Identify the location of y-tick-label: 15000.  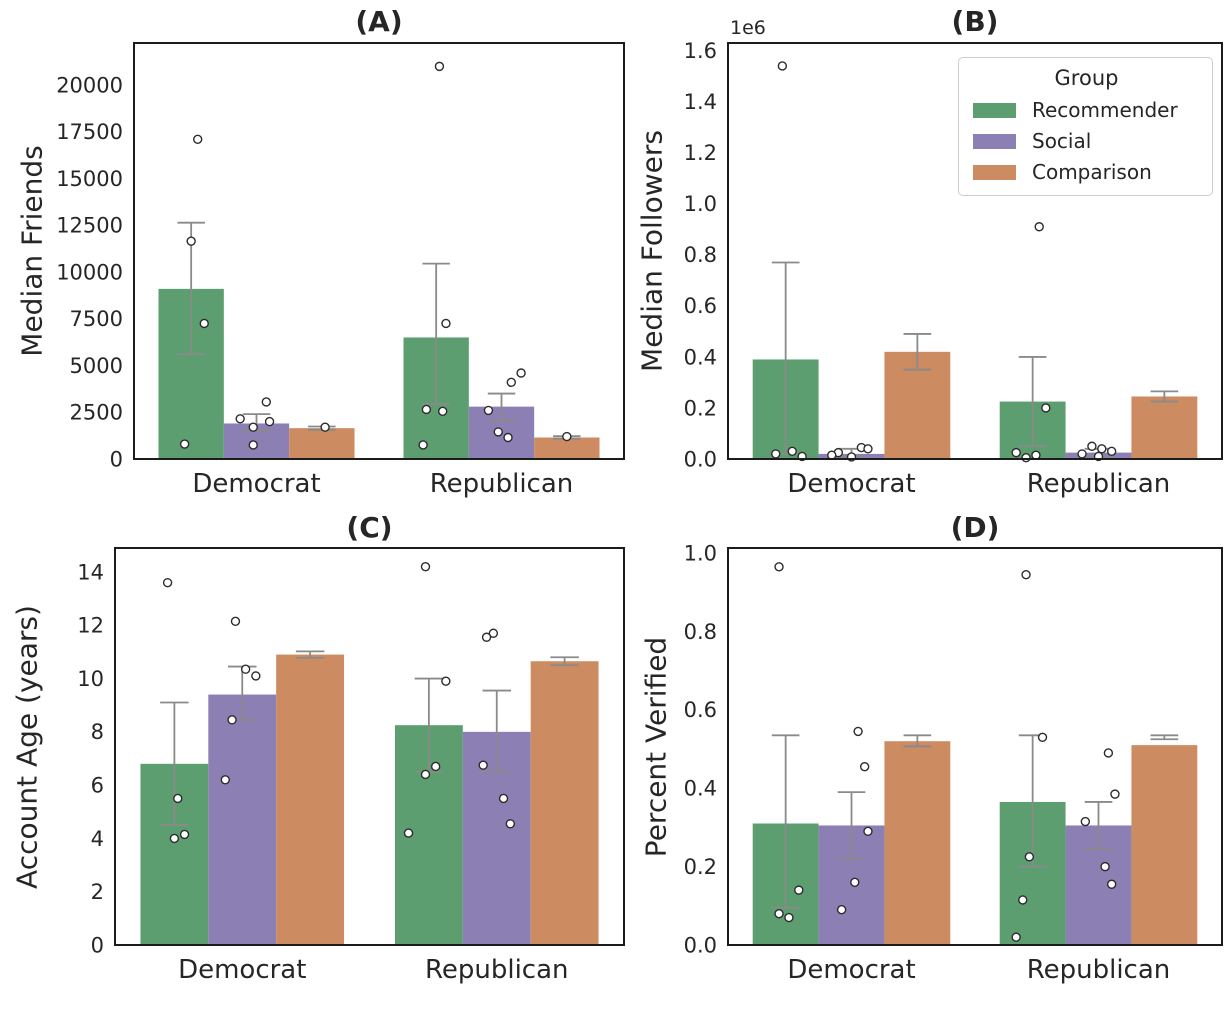
(89, 179).